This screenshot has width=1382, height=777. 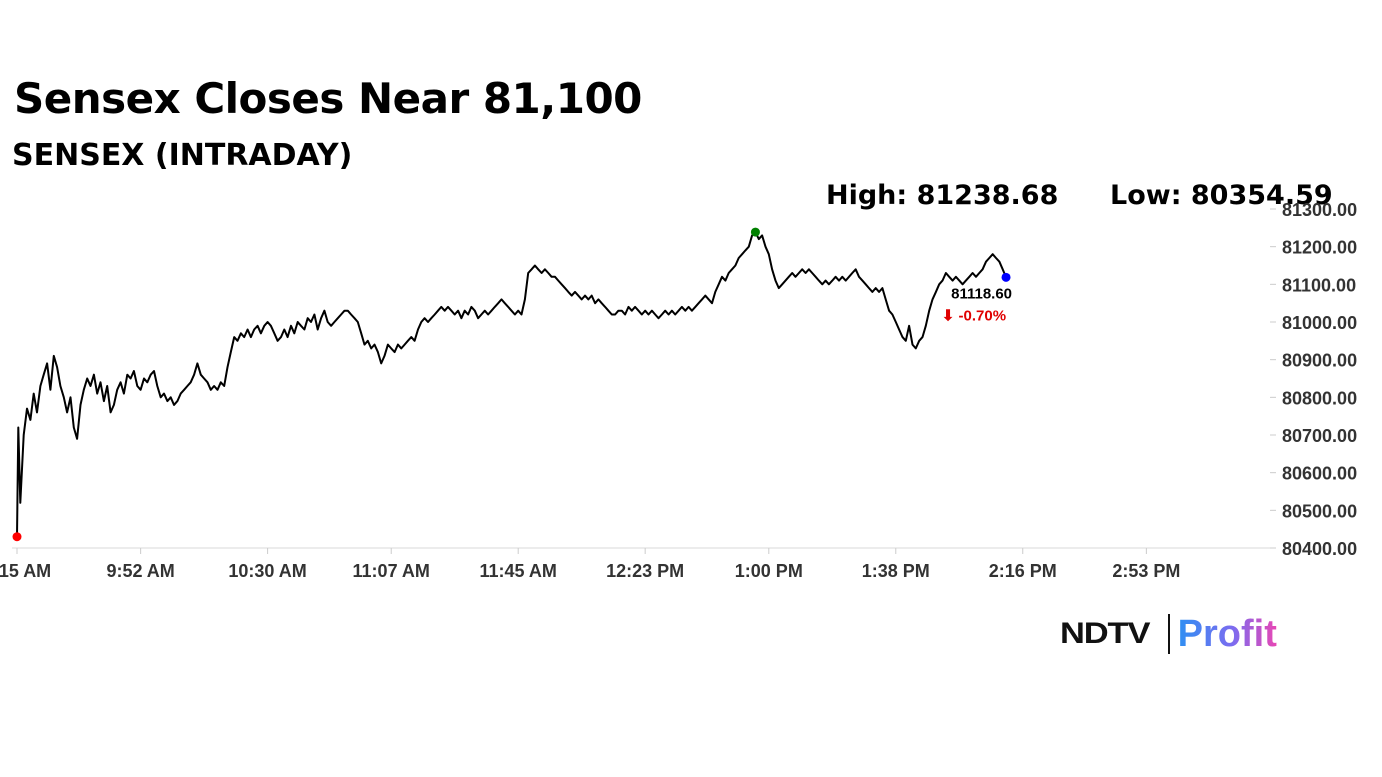 What do you see at coordinates (769, 571) in the screenshot?
I see `x-tick-label: 1:00 PM` at bounding box center [769, 571].